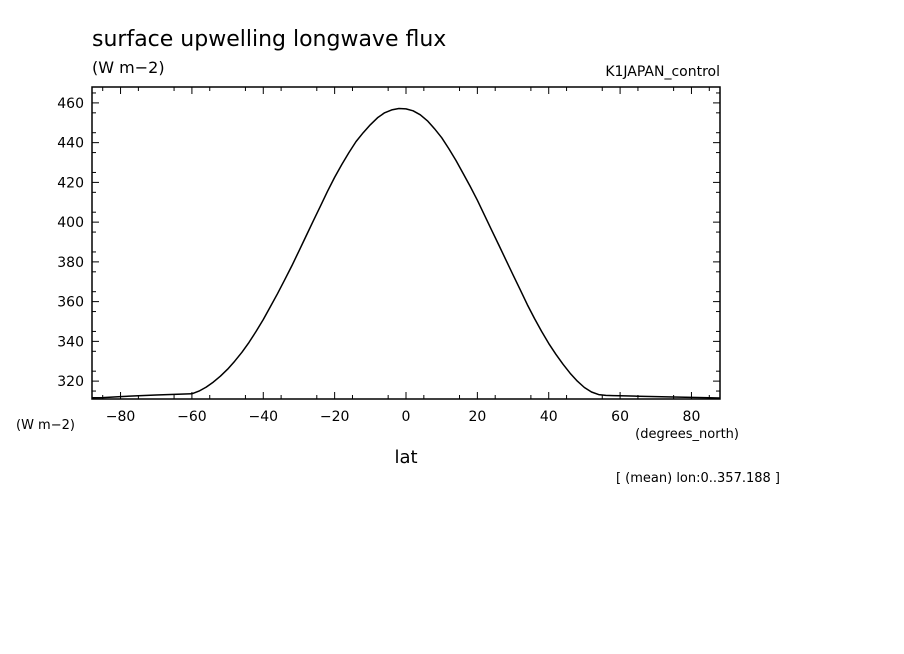 The image size is (904, 654). I want to click on title-units: (W m−2), so click(128, 67).